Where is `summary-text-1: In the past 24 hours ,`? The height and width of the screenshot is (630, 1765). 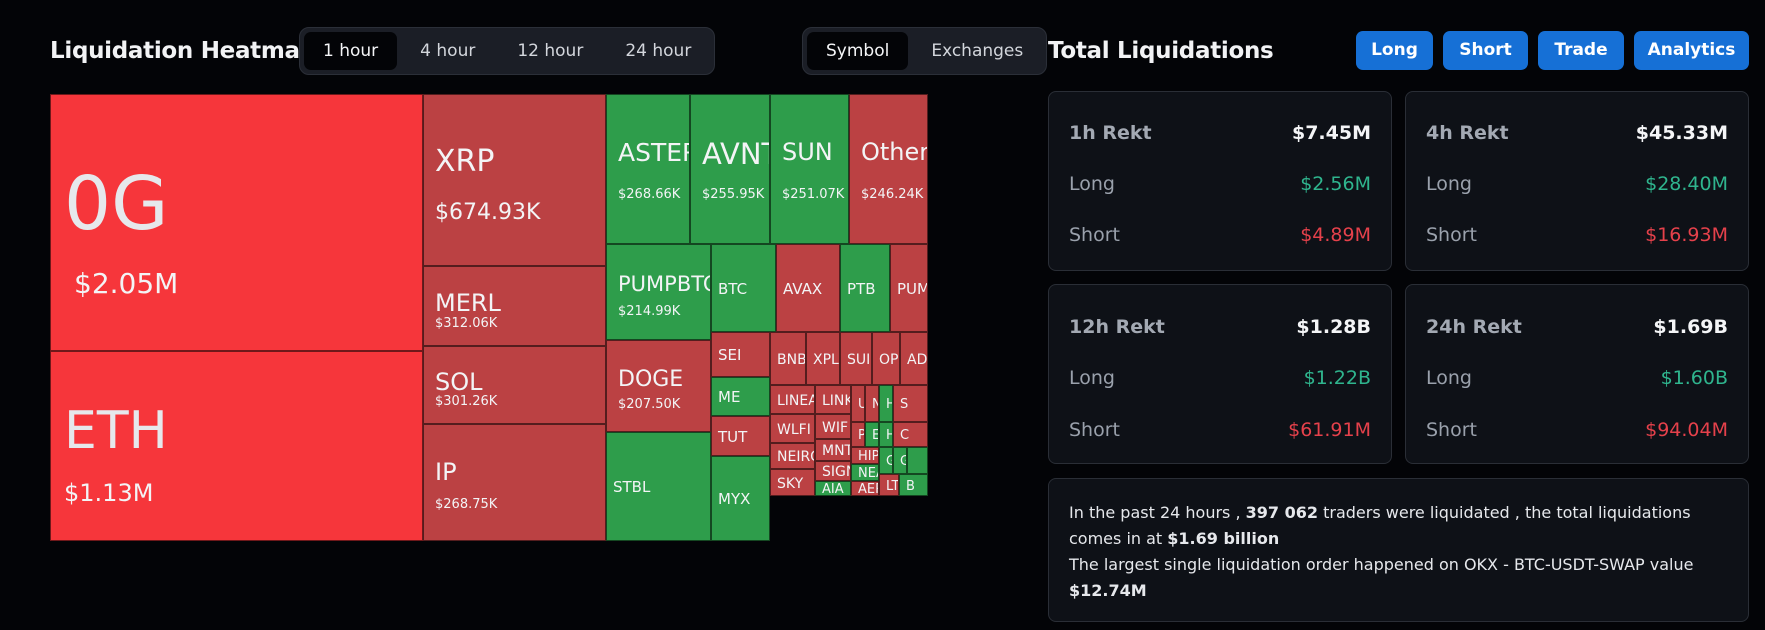 summary-text-1: In the past 24 hours , is located at coordinates (1157, 512).